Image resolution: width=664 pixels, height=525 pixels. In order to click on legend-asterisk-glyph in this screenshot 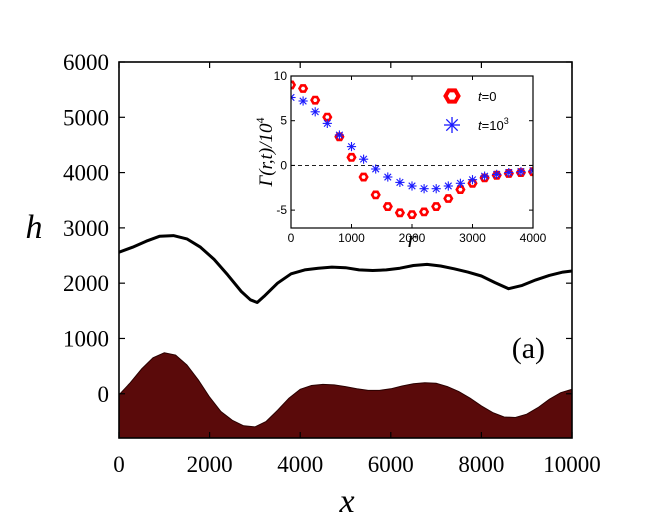, I will do `click(452, 125)`.